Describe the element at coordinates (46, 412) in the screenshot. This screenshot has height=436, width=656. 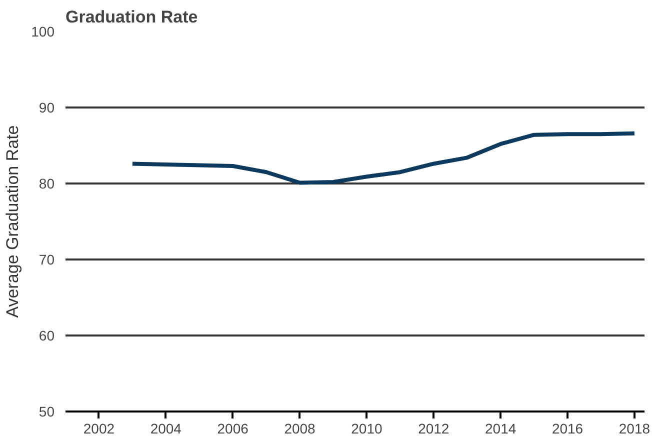
I see `y-tick-label: 50` at that location.